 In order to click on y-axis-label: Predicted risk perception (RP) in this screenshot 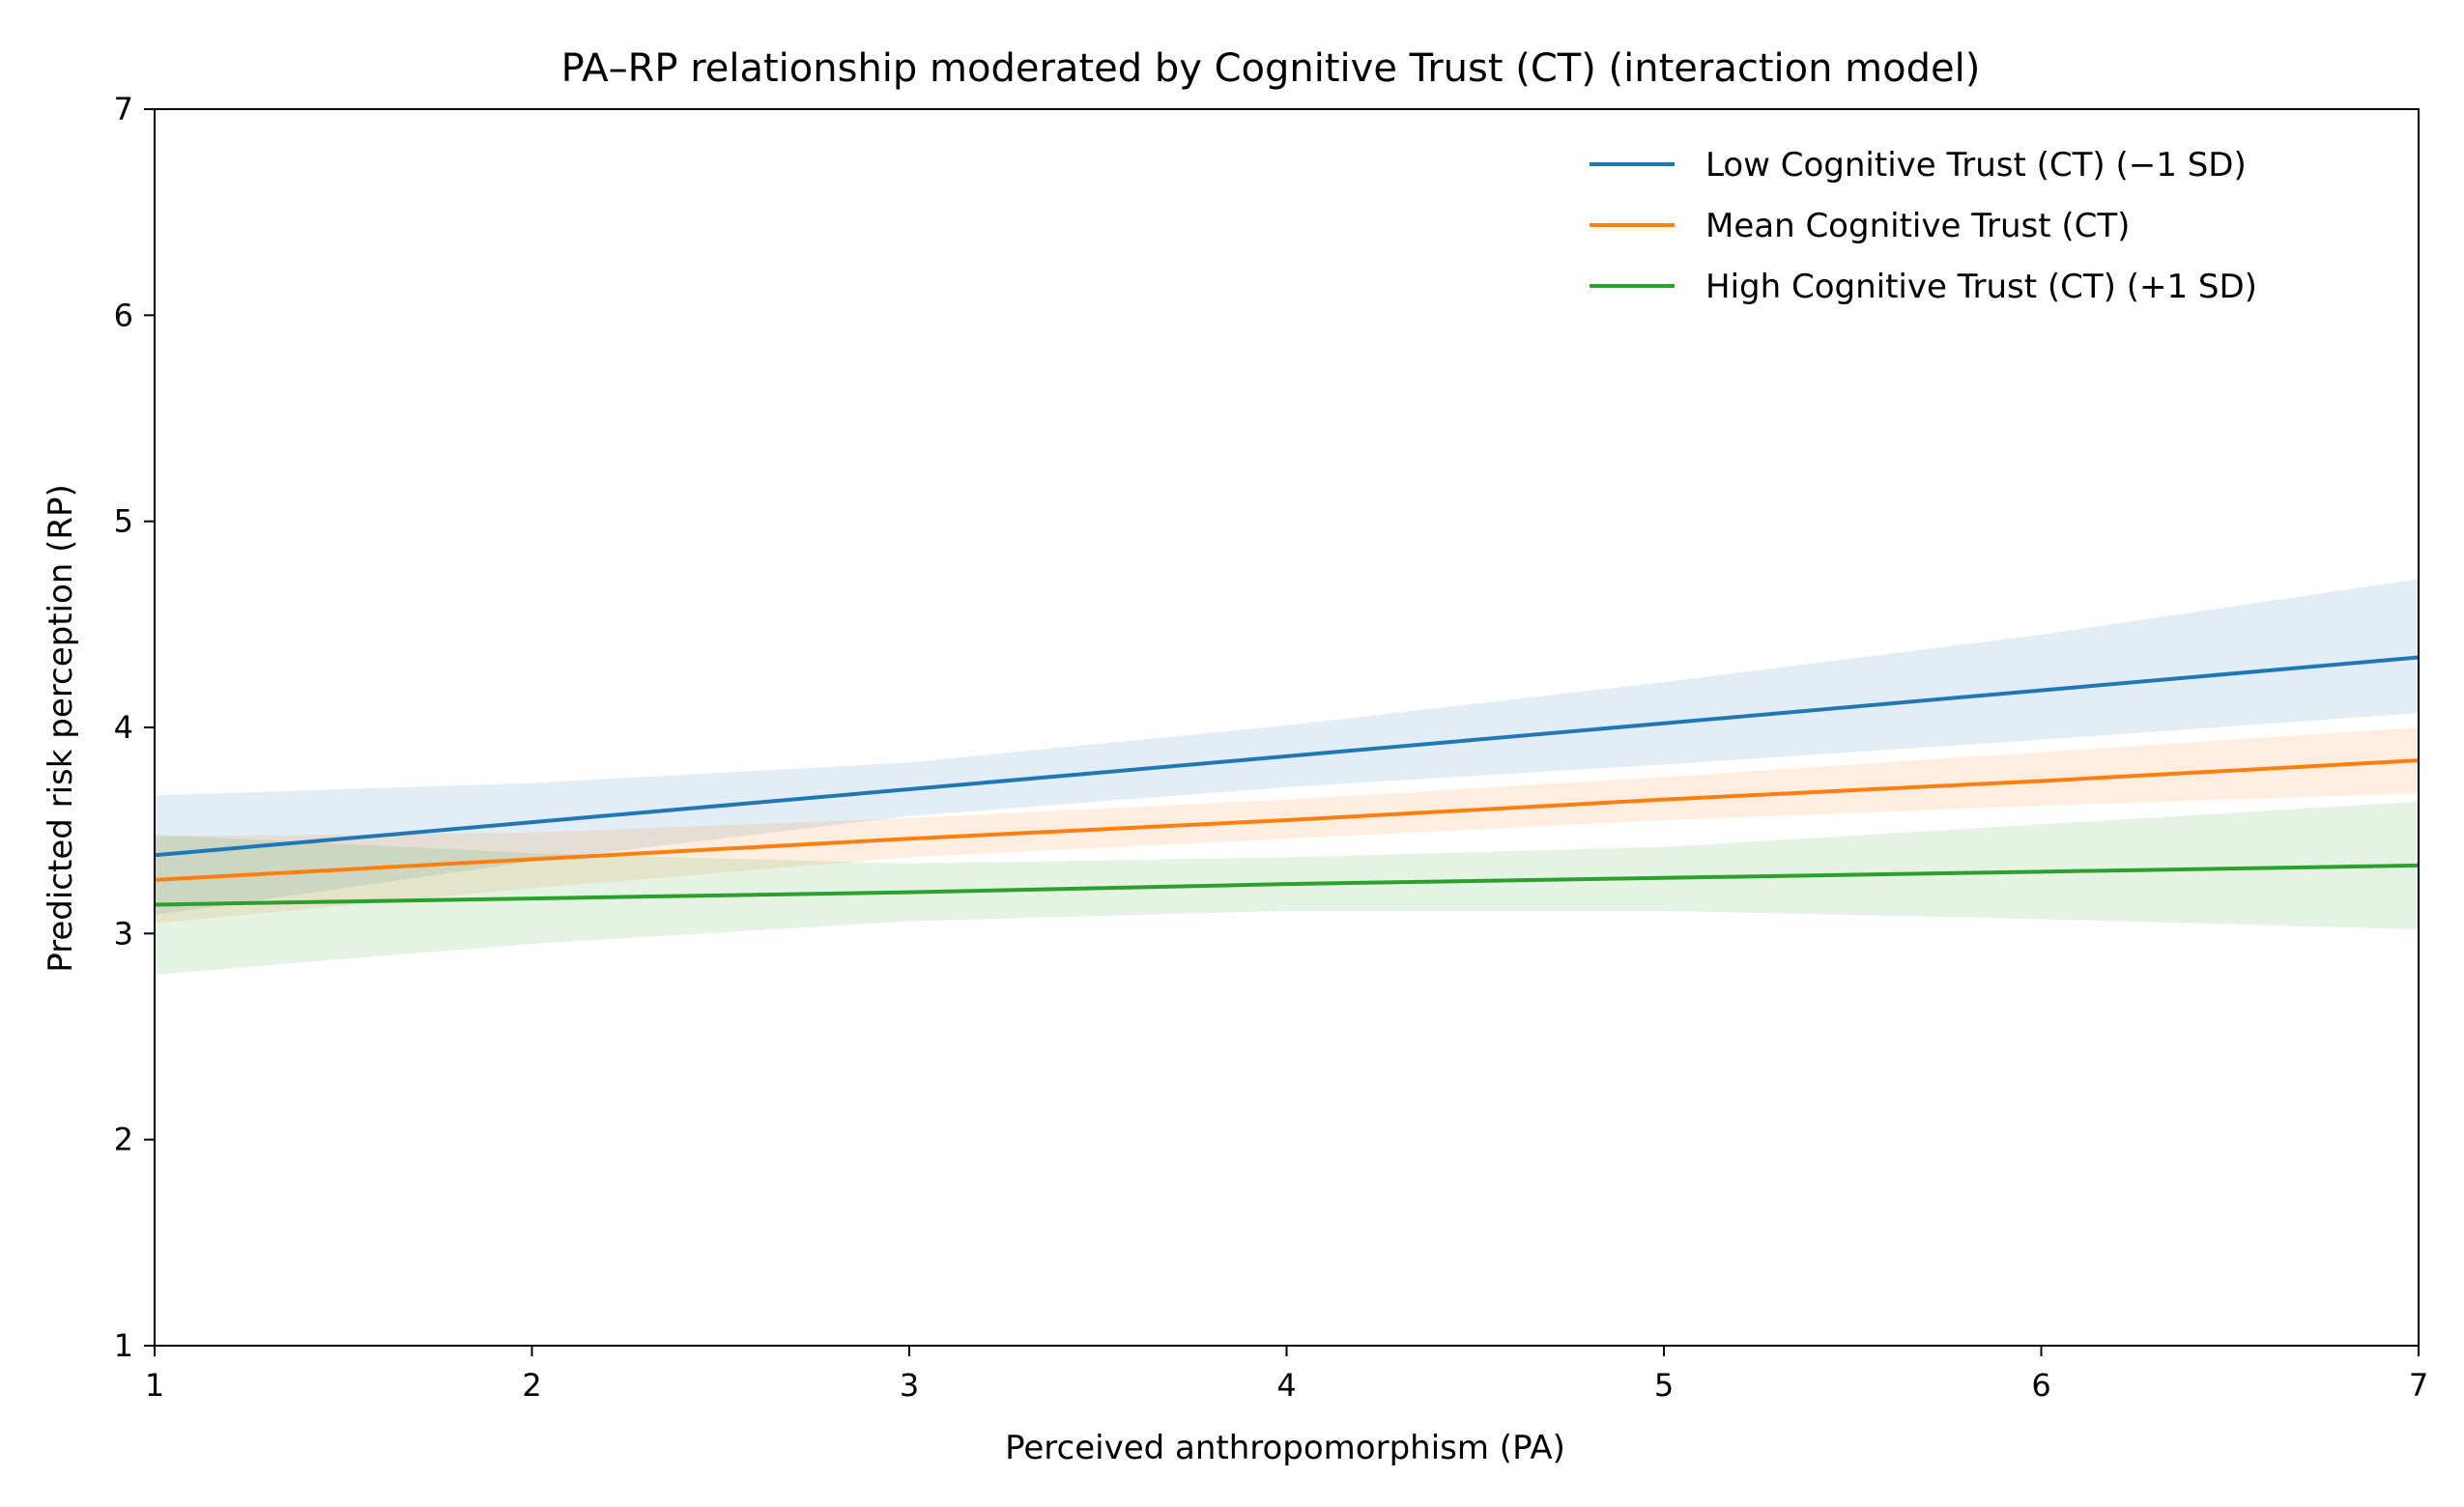, I will do `click(61, 728)`.